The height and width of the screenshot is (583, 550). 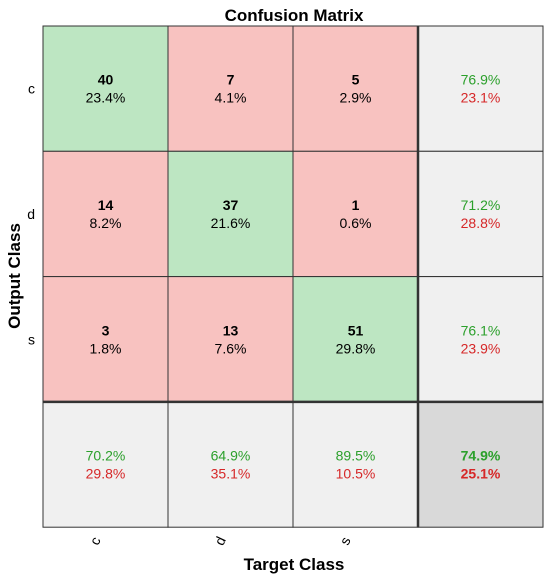 I want to click on chart-title: Confusion Matrix, so click(x=294, y=15).